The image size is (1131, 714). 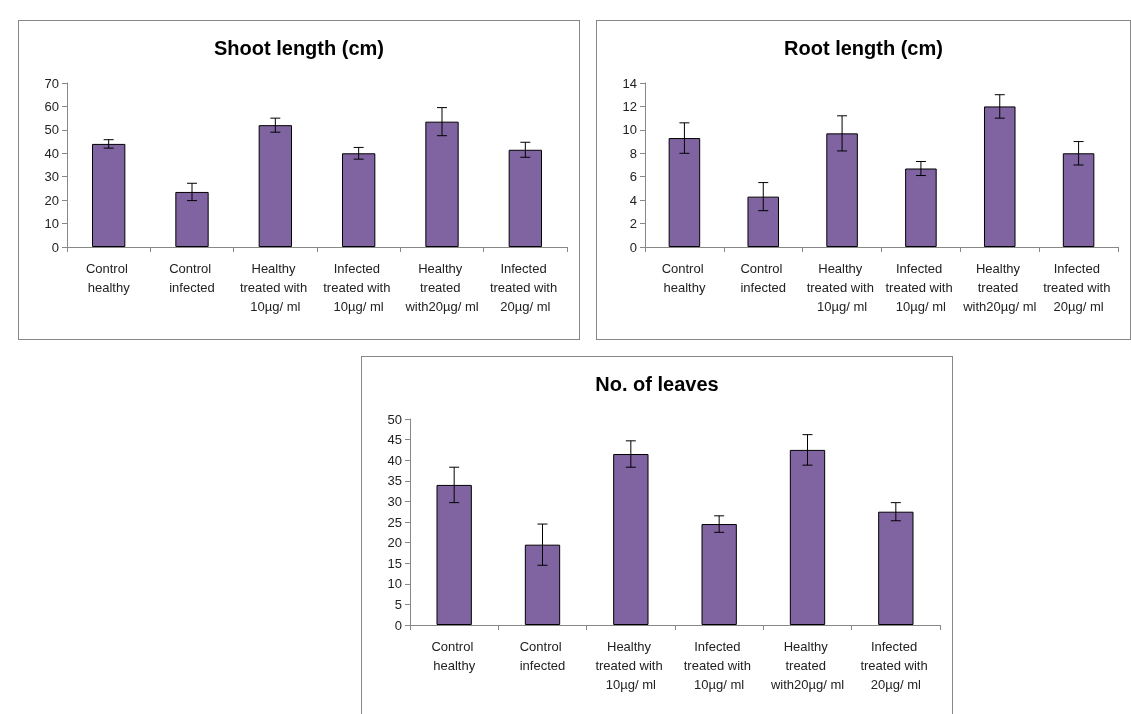 What do you see at coordinates (51, 106) in the screenshot?
I see `y-tick-label: 60` at bounding box center [51, 106].